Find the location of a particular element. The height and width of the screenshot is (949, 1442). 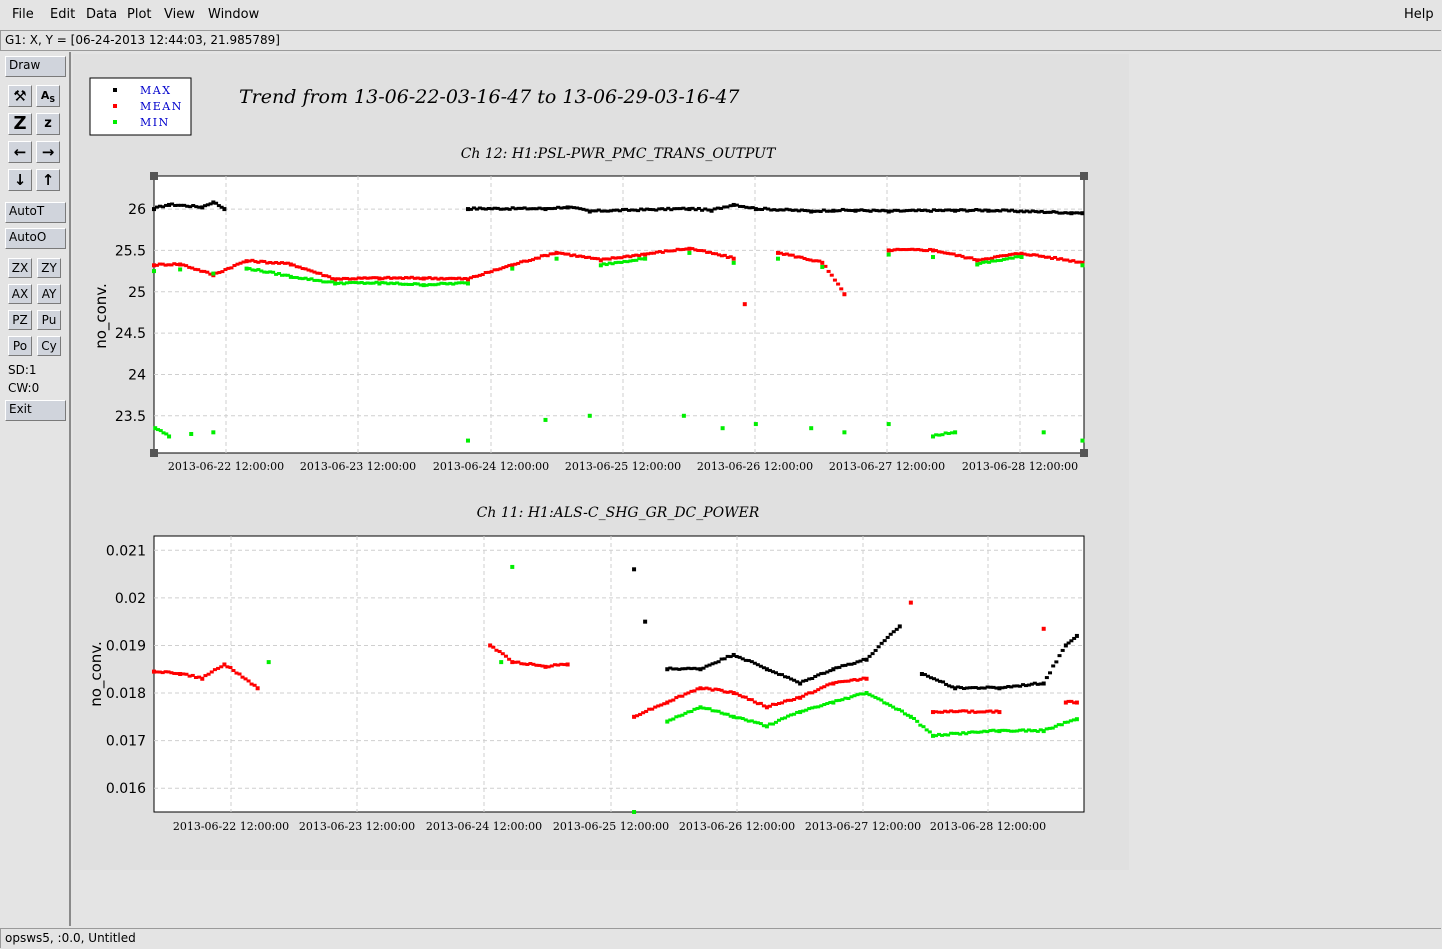

zoom-tool-icon: ⚒ is located at coordinates (20, 96).